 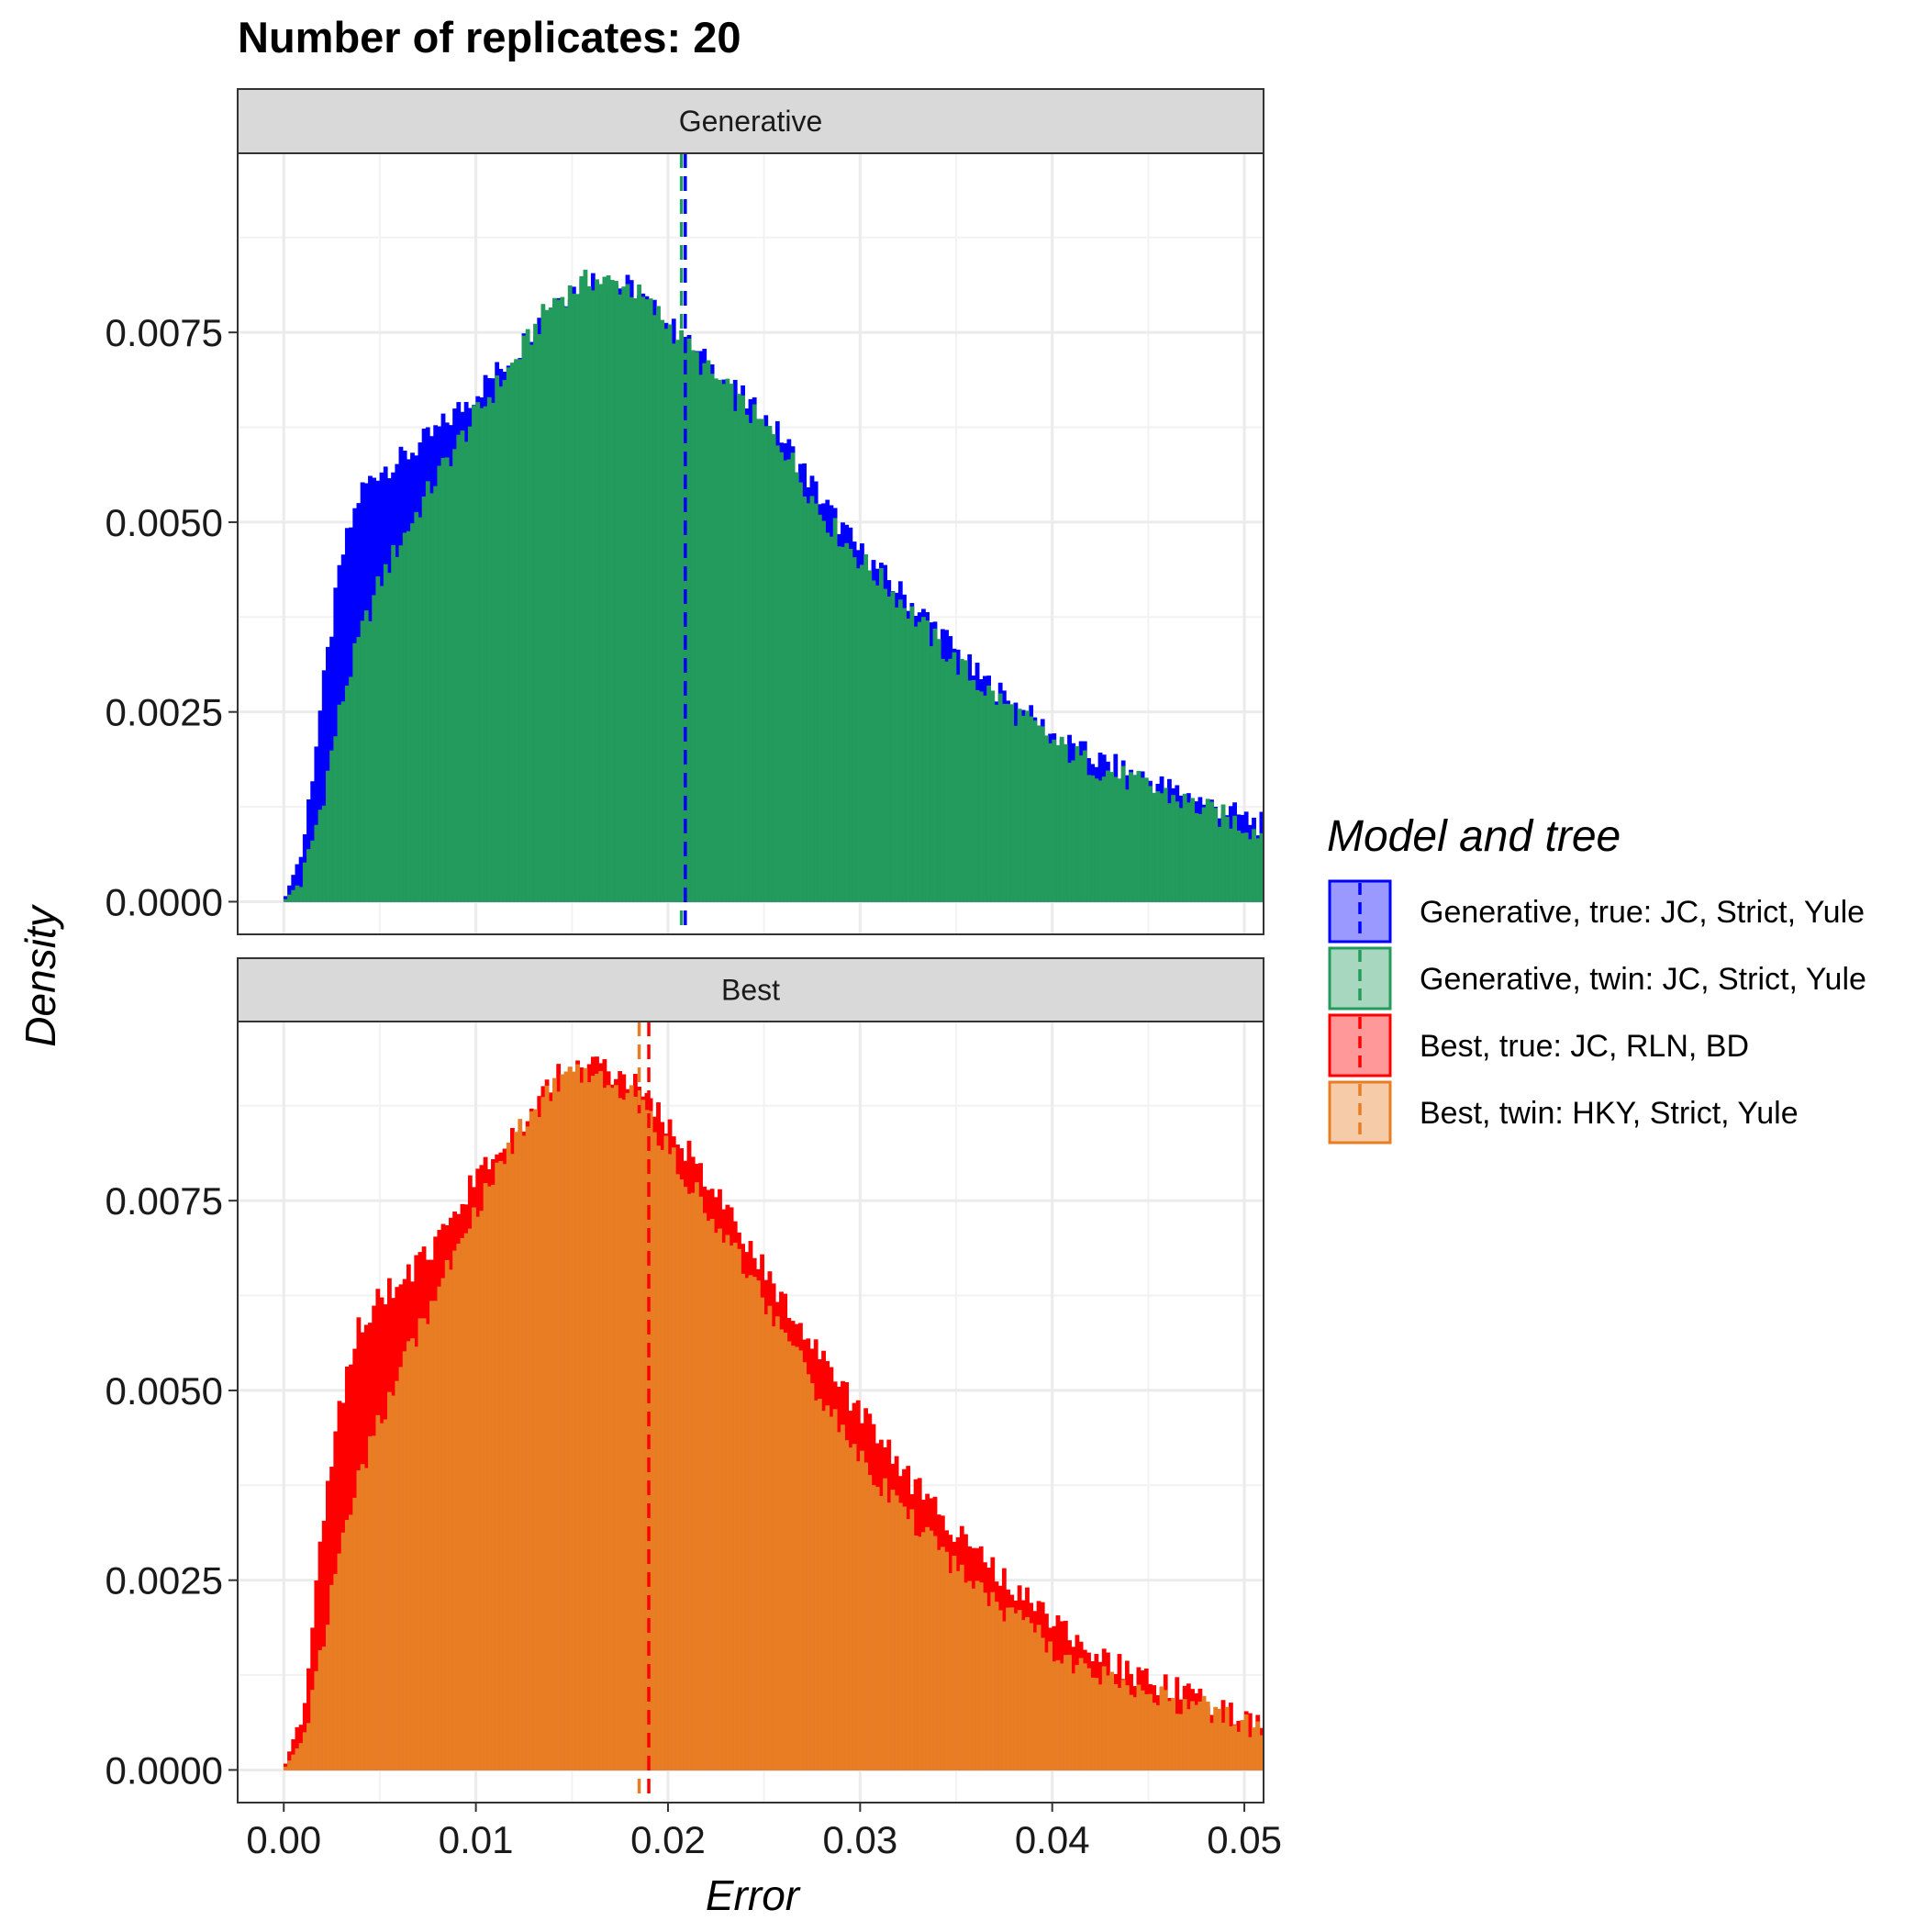 I want to click on x-tick-label: 0.05, so click(x=1244, y=1839).